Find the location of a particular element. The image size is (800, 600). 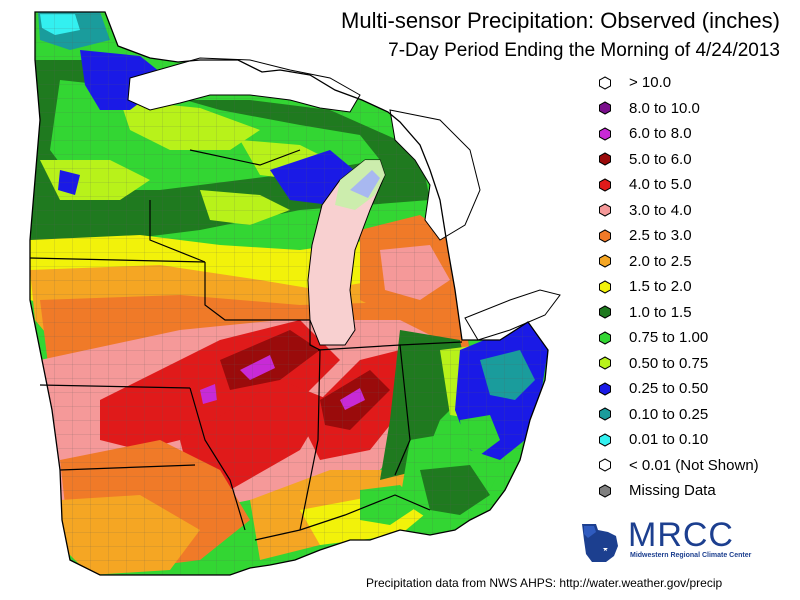

legend-label: < 0.01 (Not Shown) is located at coordinates (694, 465).